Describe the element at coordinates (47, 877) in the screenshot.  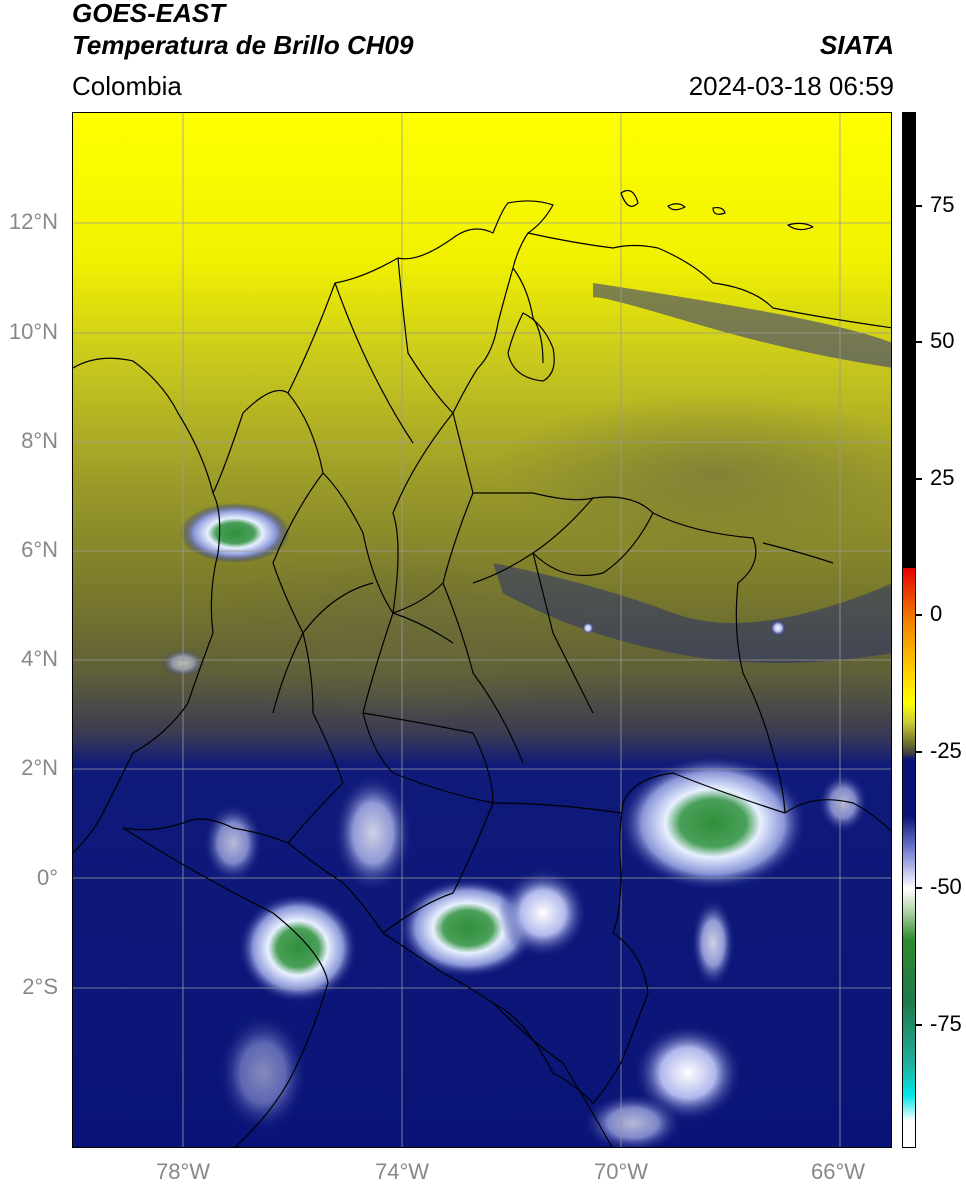
I see `lat-label: 0°` at that location.